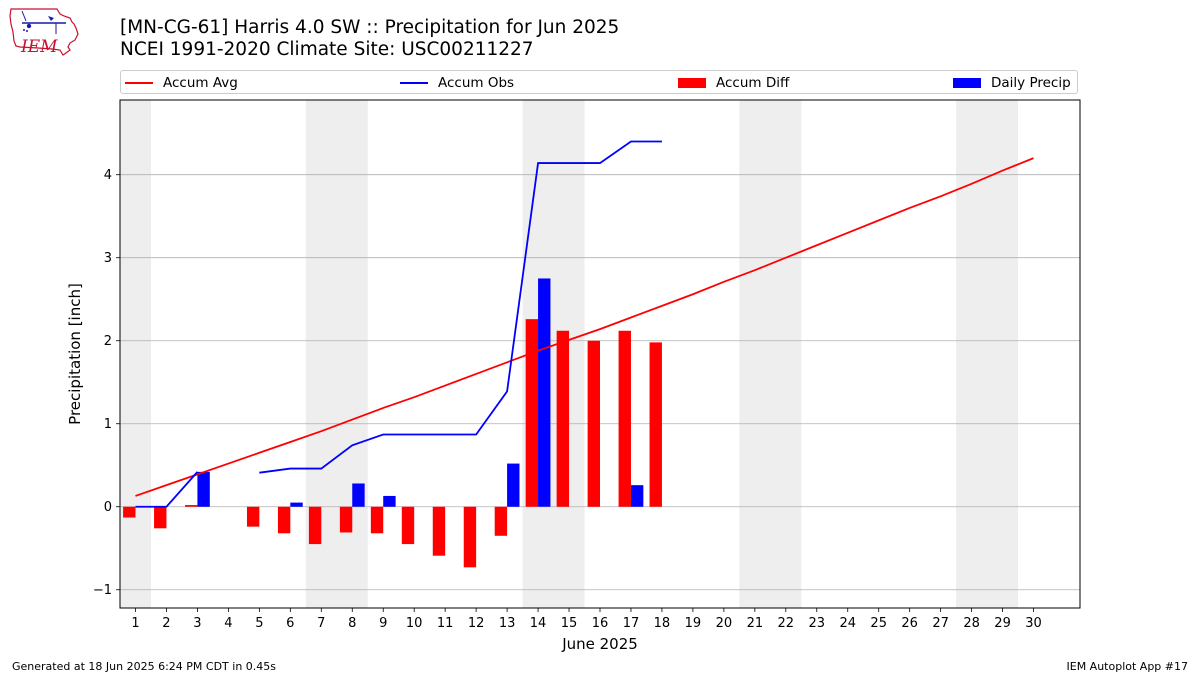 The width and height of the screenshot is (1200, 675). I want to click on legend-swatch-accum-diff, so click(692, 83).